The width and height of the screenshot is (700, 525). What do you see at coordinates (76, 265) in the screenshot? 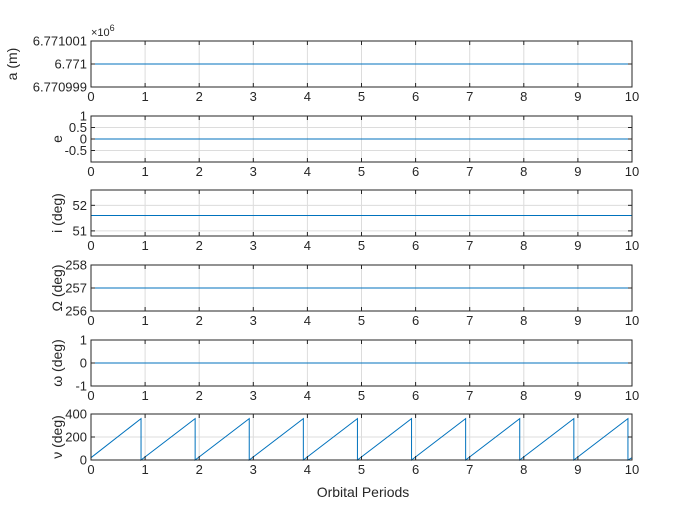
I see `y-tick-label: 258` at bounding box center [76, 265].